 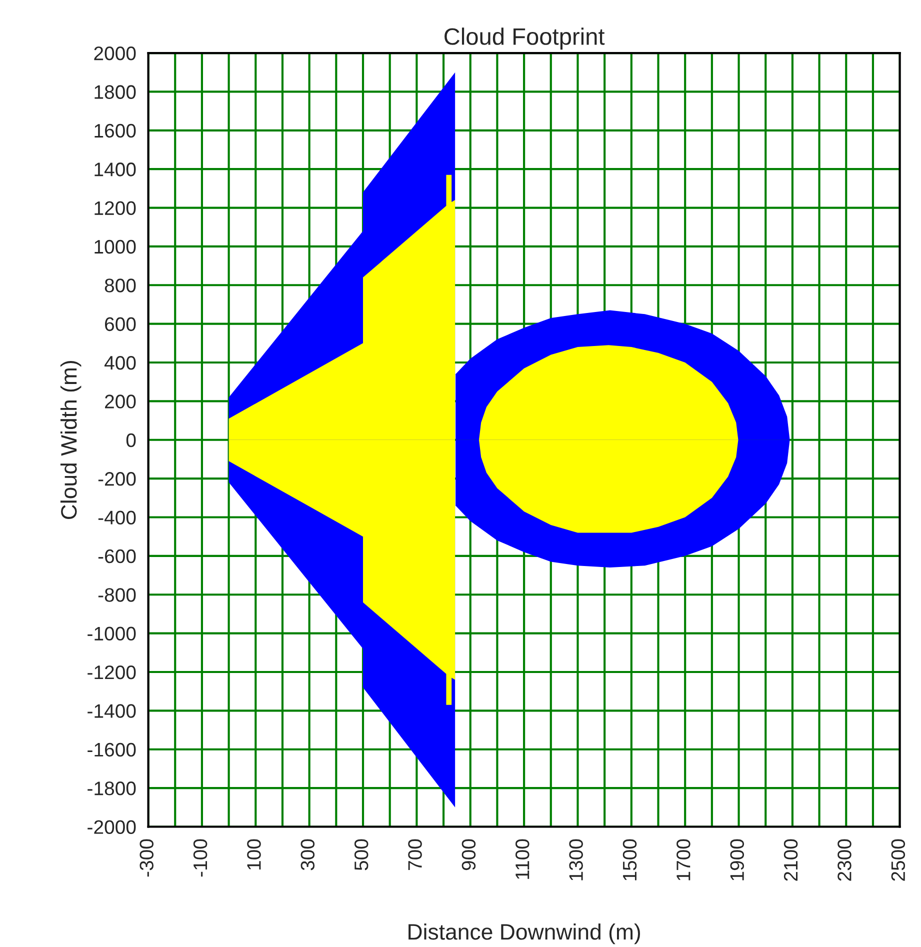 What do you see at coordinates (120, 363) in the screenshot?
I see `y-tick-label: 400` at bounding box center [120, 363].